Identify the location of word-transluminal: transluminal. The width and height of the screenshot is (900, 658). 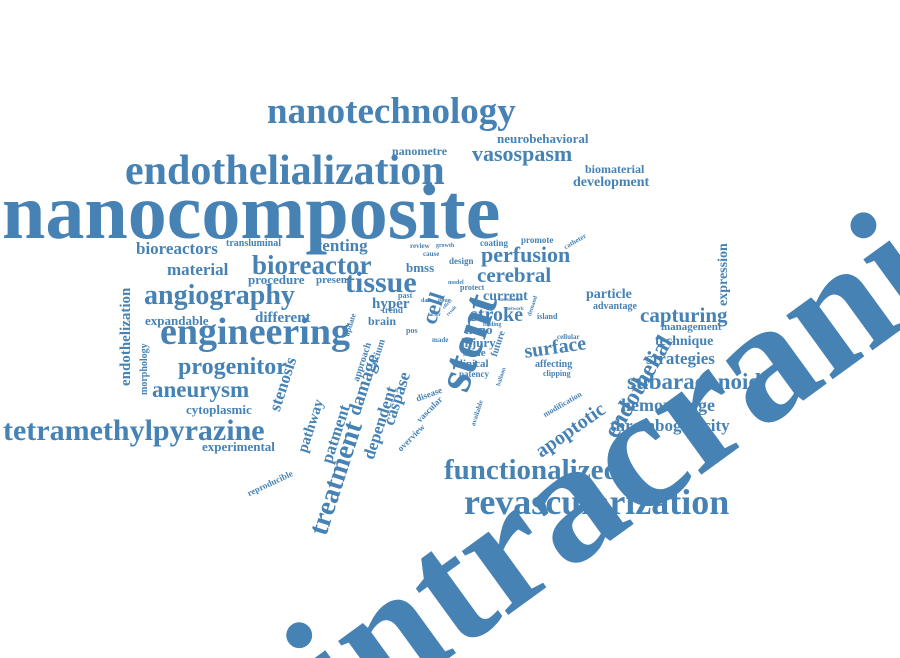
(254, 243).